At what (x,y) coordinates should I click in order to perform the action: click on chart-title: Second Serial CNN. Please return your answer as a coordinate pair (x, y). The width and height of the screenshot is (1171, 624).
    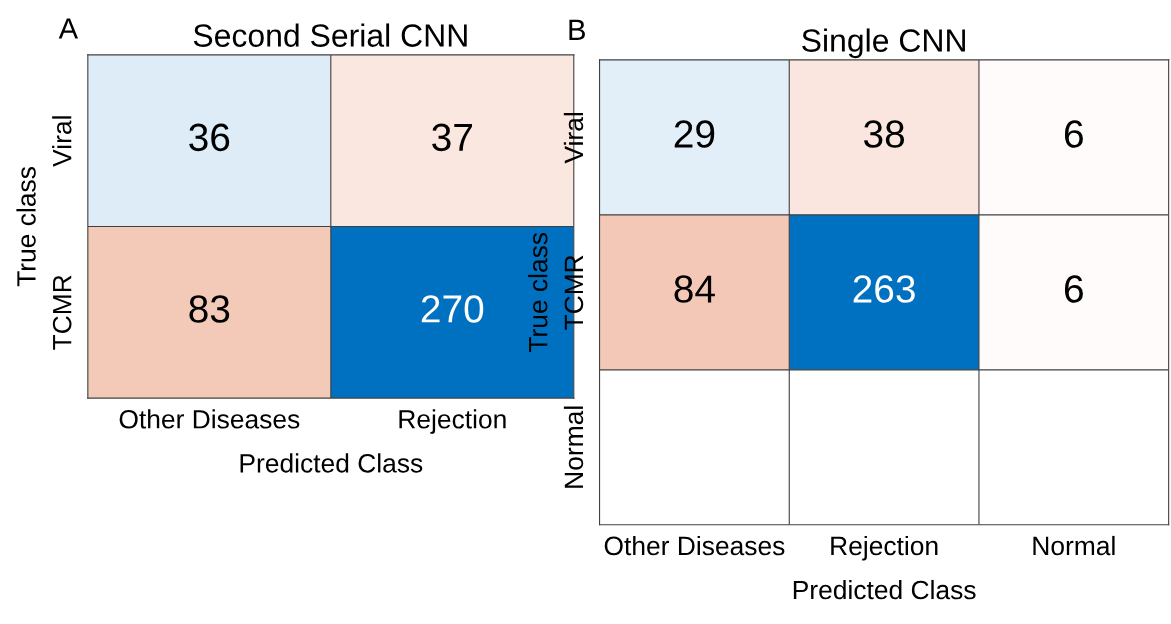
    Looking at the image, I should click on (330, 35).